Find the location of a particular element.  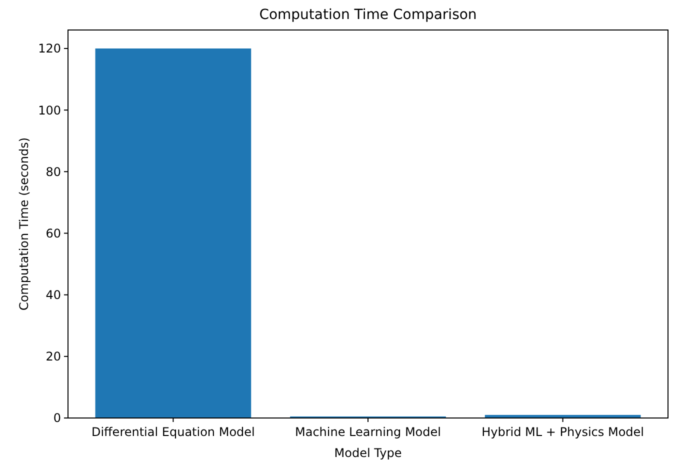

x-tick-label: Differential Equation Model is located at coordinates (173, 432).